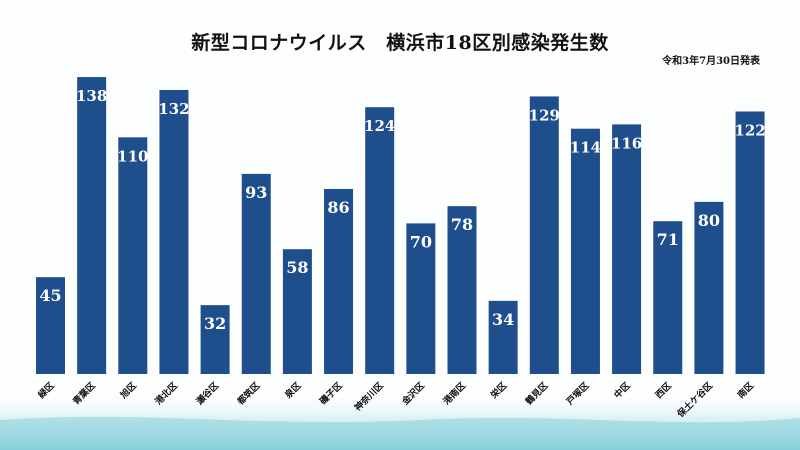 This screenshot has height=450, width=800. Describe the element at coordinates (663, 390) in the screenshot. I see `x-tick-label: 西区` at that location.